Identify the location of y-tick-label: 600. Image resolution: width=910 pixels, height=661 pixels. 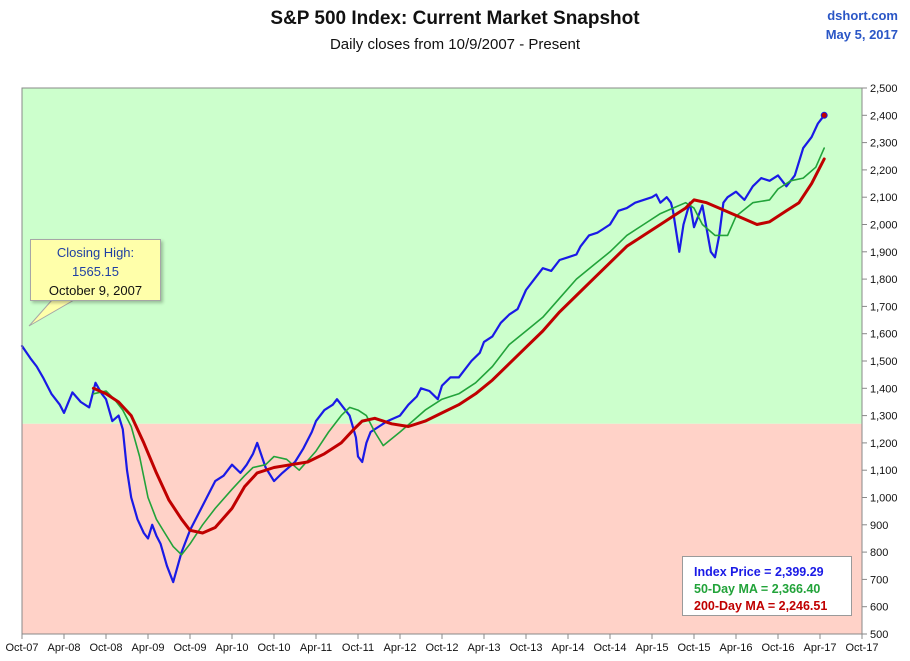
(879, 608).